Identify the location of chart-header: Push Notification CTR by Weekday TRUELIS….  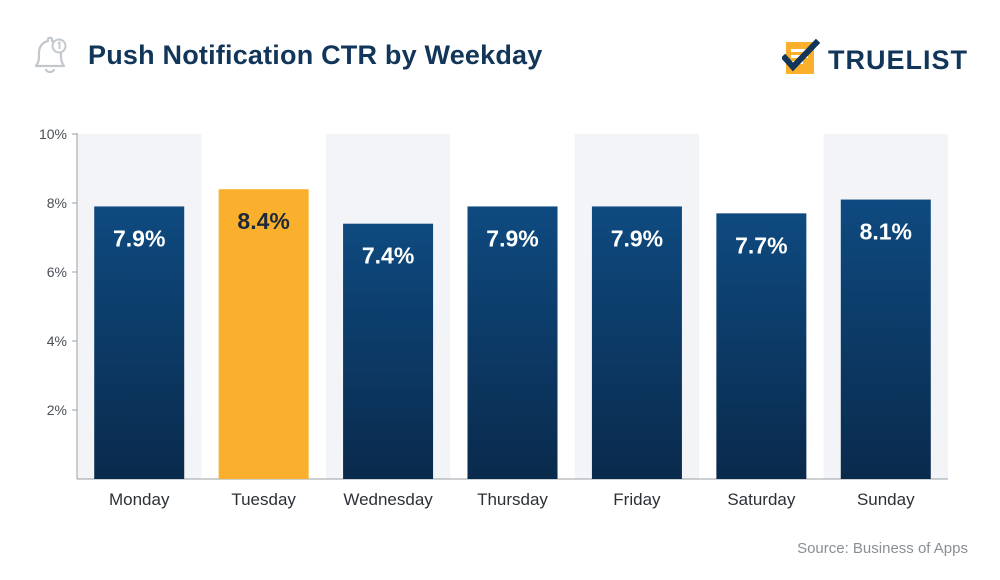
(500, 58).